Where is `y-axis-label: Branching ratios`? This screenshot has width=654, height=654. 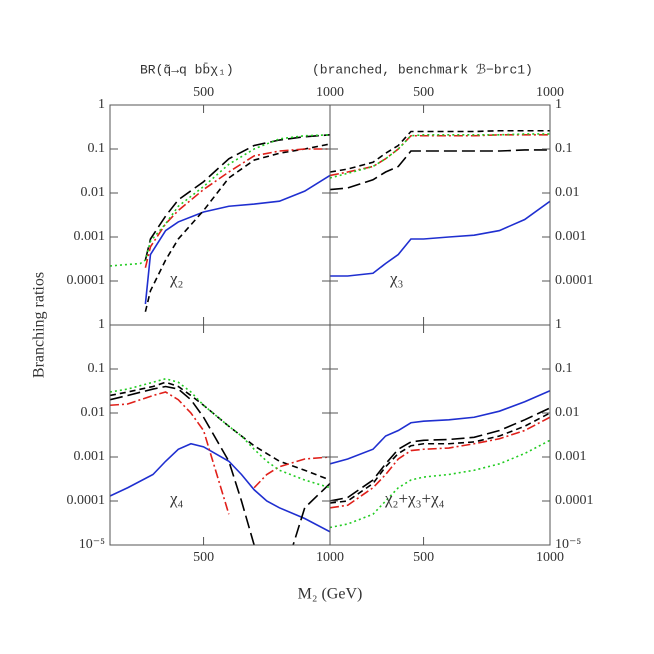 y-axis-label: Branching ratios is located at coordinates (39, 325).